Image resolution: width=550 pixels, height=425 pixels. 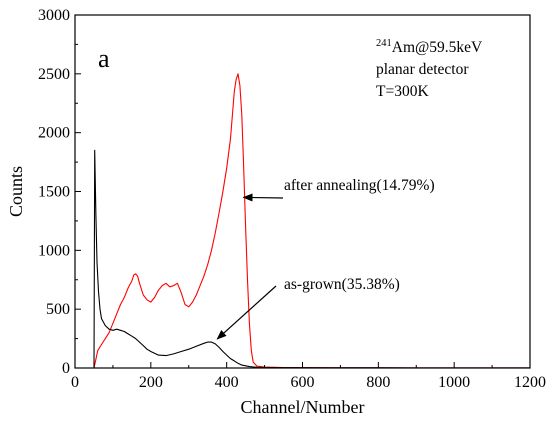 I want to click on y-tick-label: 1500, so click(x=54, y=192).